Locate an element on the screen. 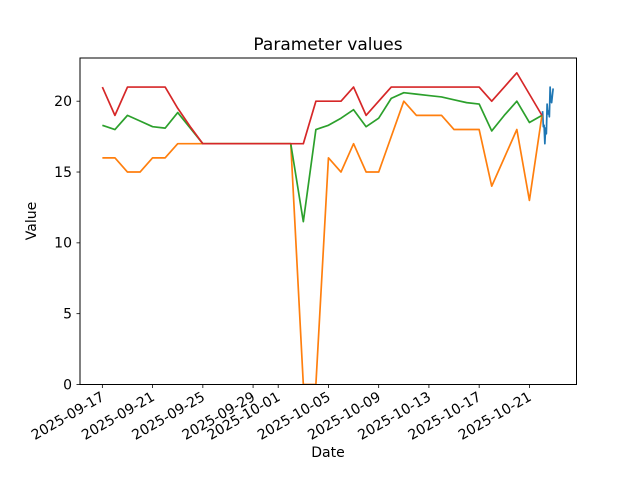 The image size is (640, 480). y-tick-label: 0 is located at coordinates (67, 385).